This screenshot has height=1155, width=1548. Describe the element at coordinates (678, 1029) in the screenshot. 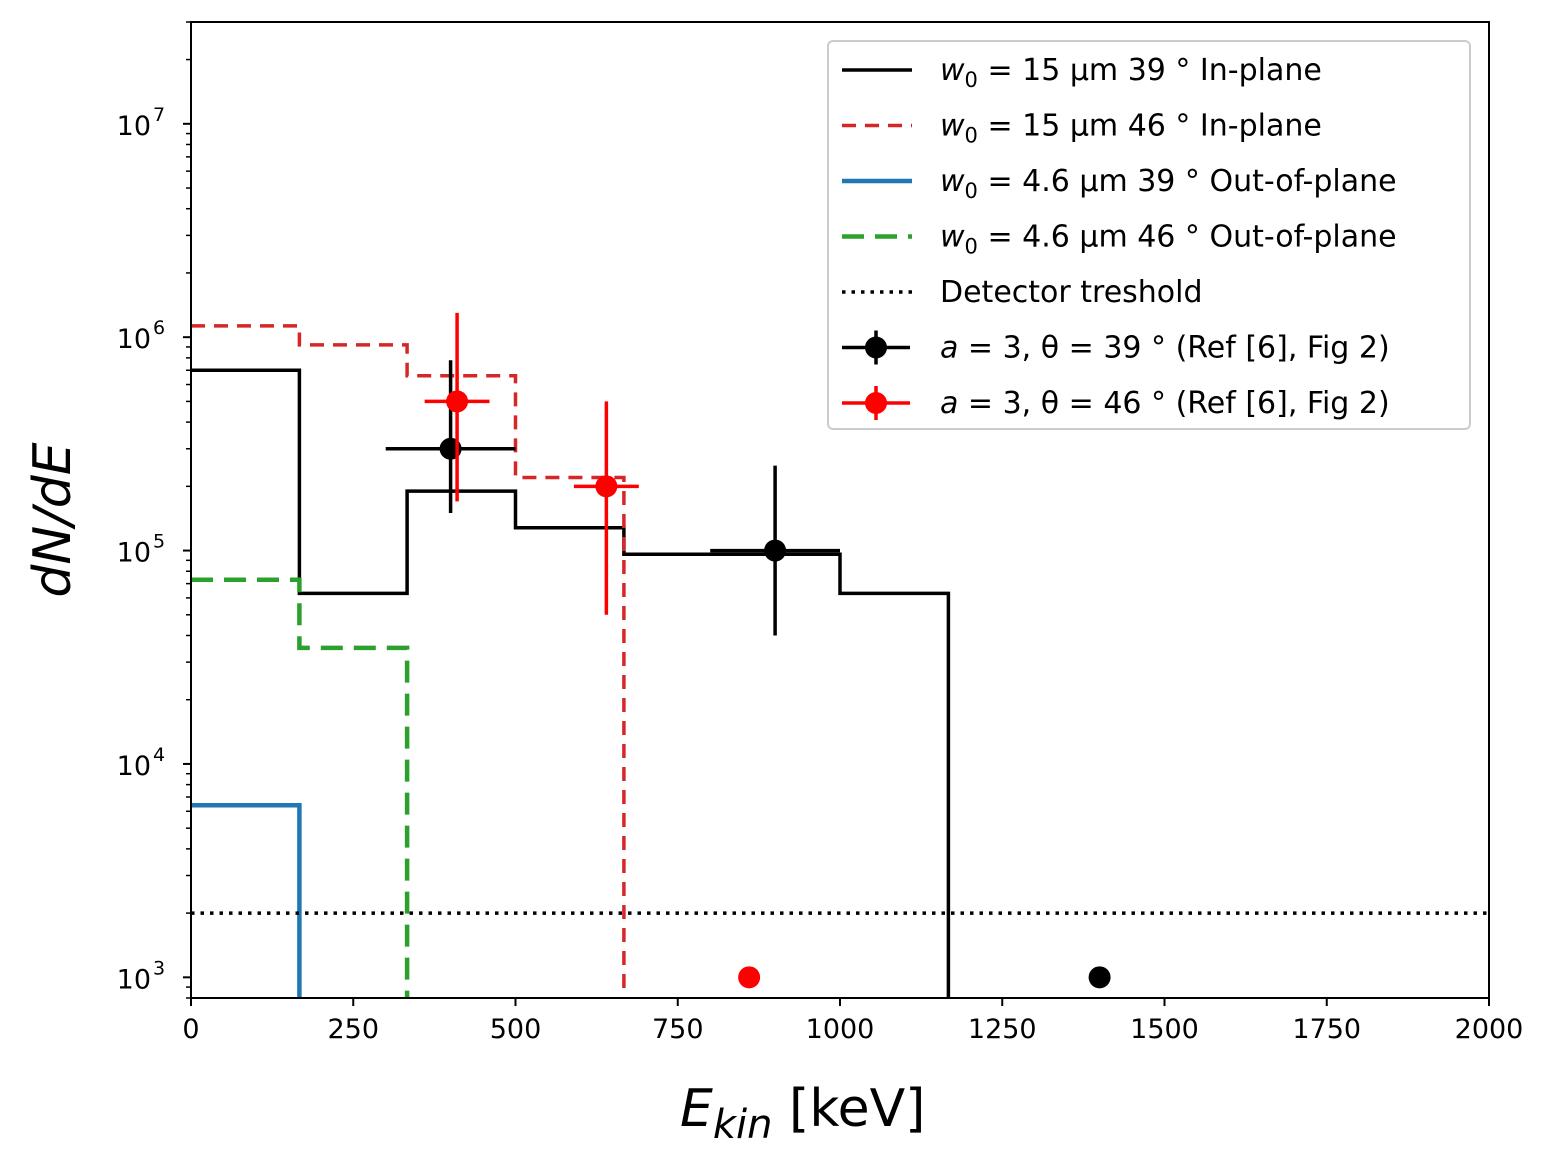

I see `x-tick-label: 750` at that location.